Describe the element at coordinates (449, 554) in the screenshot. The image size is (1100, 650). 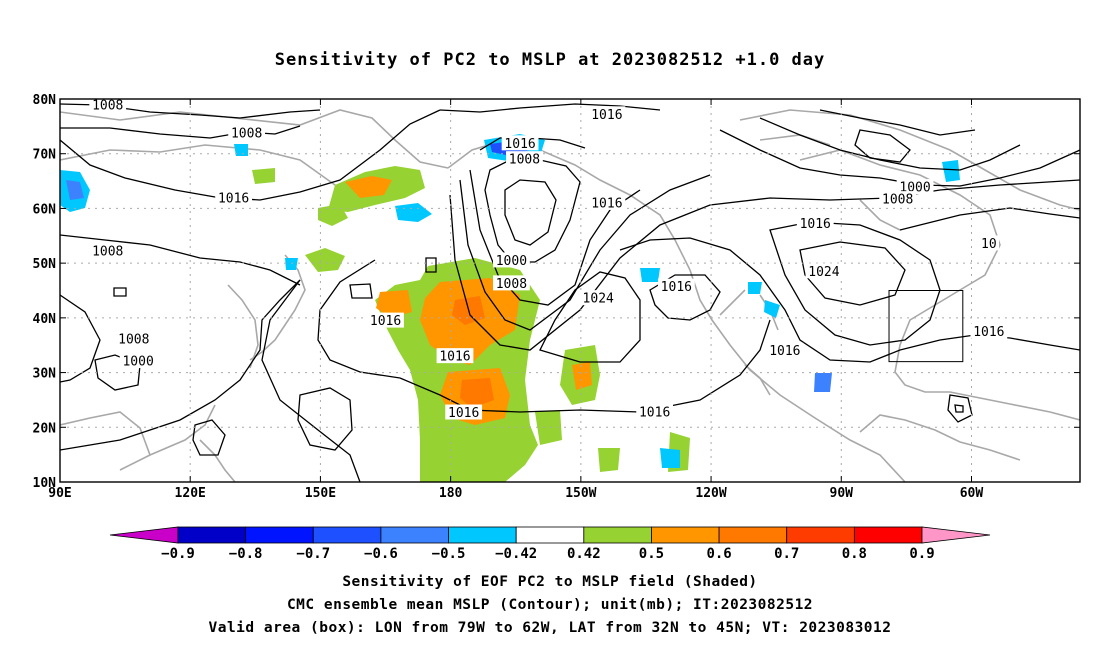
I see `colorbar-tick-label: −0.5` at that location.